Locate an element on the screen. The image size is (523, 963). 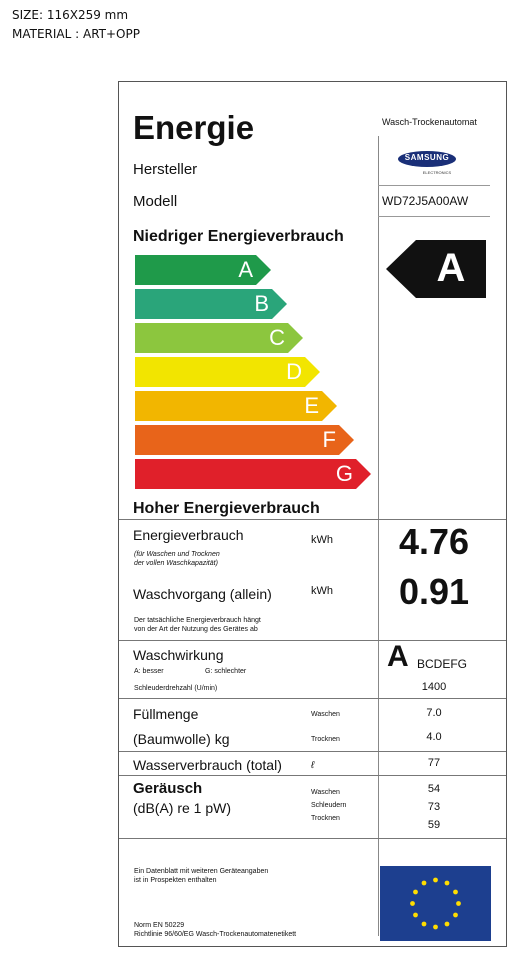
model-value: WD72J5A00AW is located at coordinates (425, 201).